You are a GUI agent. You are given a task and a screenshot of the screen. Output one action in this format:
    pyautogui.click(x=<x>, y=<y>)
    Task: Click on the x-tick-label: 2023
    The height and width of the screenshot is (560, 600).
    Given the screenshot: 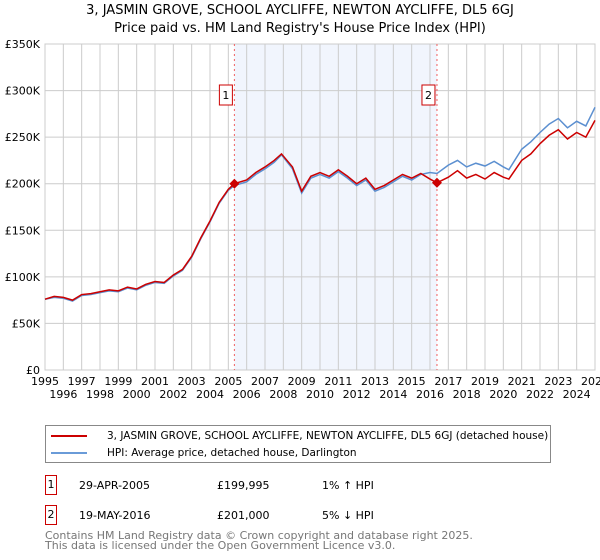 What is the action you would take?
    pyautogui.click(x=558, y=381)
    